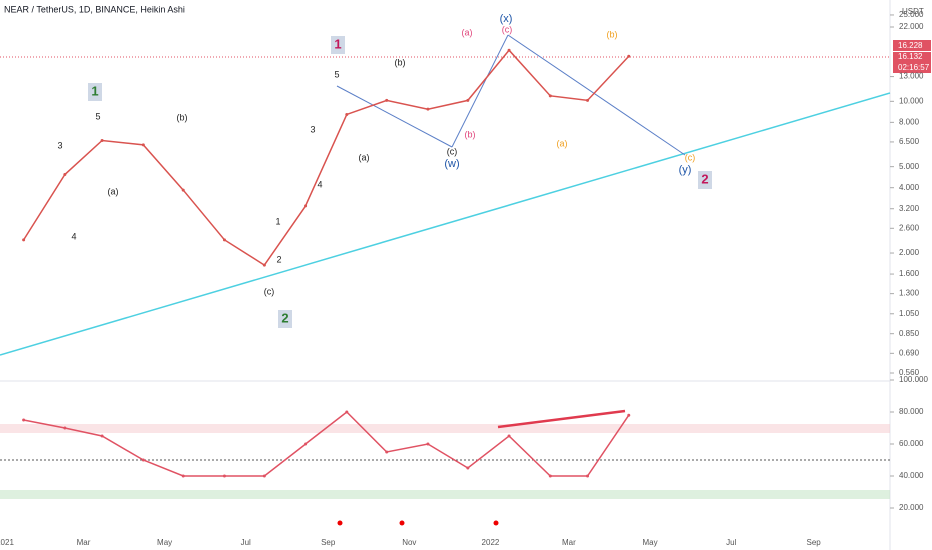 Image resolution: width=932 pixels, height=550 pixels. I want to click on y-tick-label: 2.600, so click(909, 227).